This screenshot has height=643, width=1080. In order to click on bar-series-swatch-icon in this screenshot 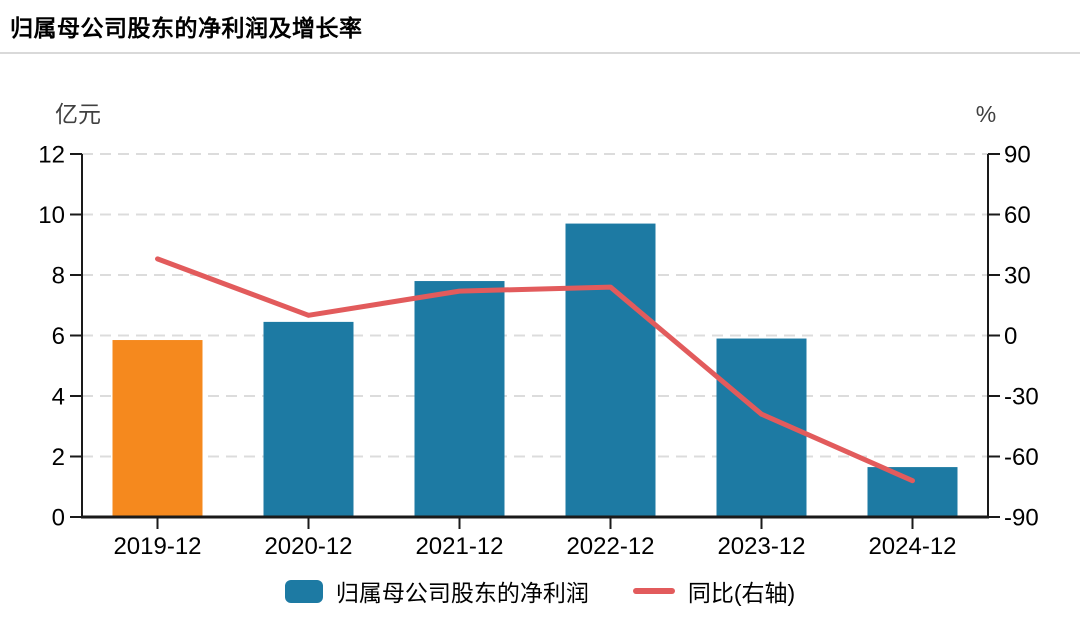, I will do `click(303, 591)`.